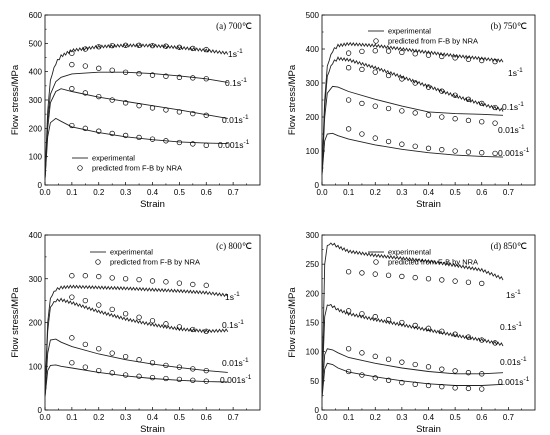  Describe the element at coordinates (232, 54) in the screenshot. I see `strain-rate-label-text: 1s` at that location.